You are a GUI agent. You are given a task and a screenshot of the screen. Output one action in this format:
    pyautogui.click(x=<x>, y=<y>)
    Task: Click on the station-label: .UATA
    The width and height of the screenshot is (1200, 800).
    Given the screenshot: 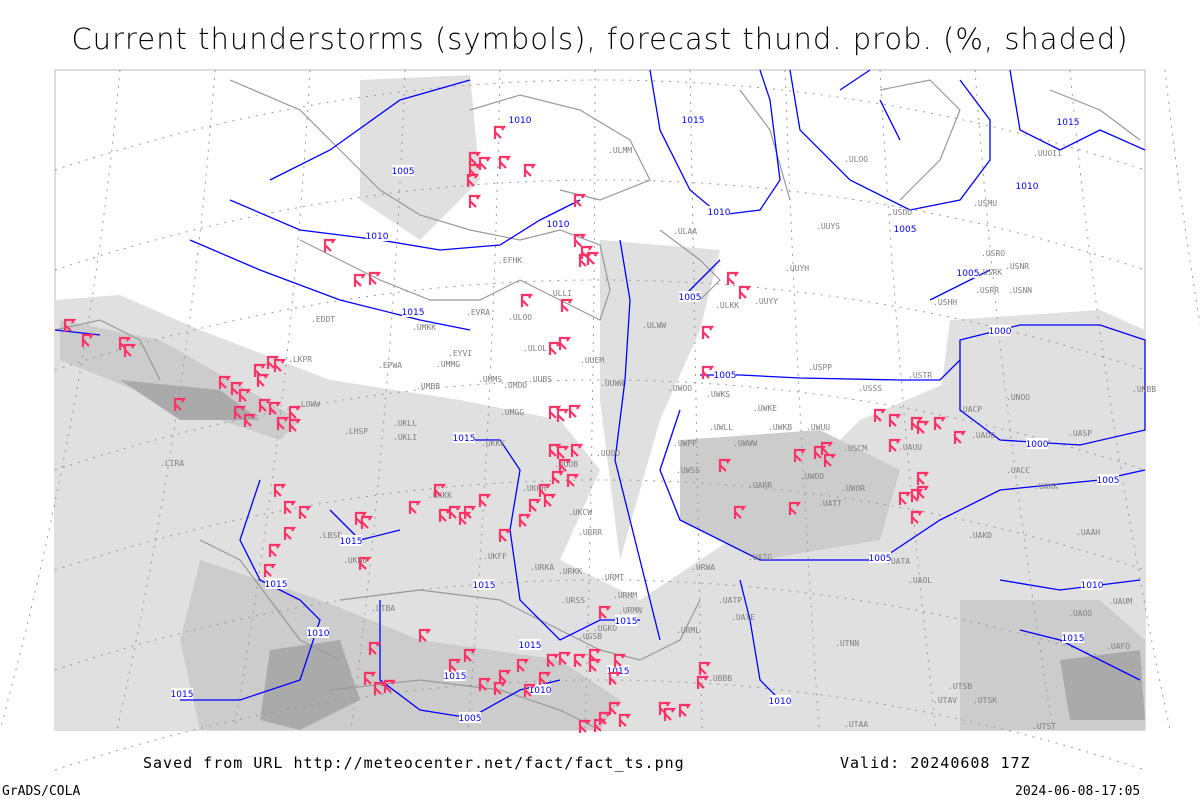 What is the action you would take?
    pyautogui.click(x=898, y=561)
    